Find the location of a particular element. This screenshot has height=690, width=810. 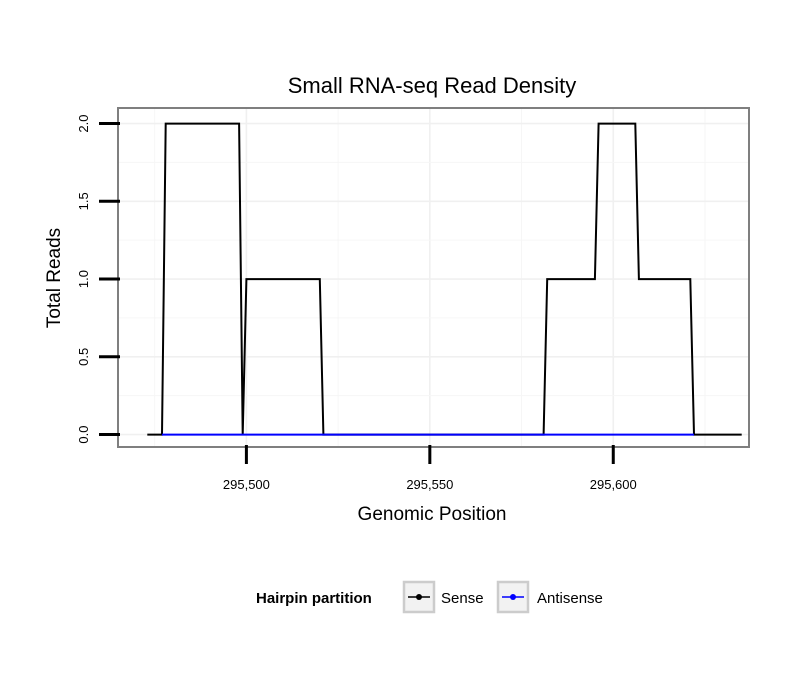

x-tick-label: 295,500 is located at coordinates (246, 484).